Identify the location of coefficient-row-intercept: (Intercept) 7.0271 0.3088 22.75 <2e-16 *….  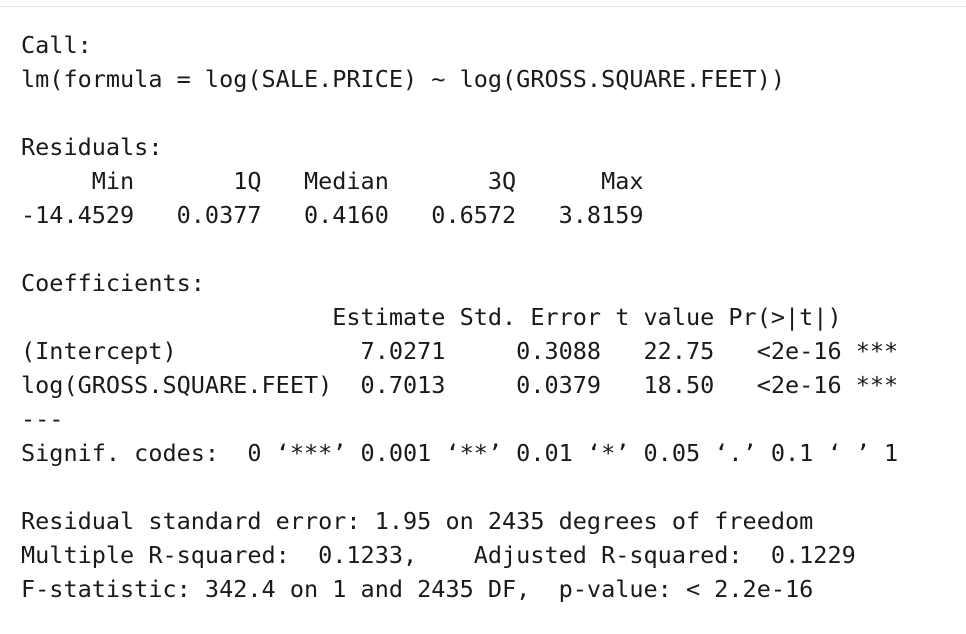
(460, 351).